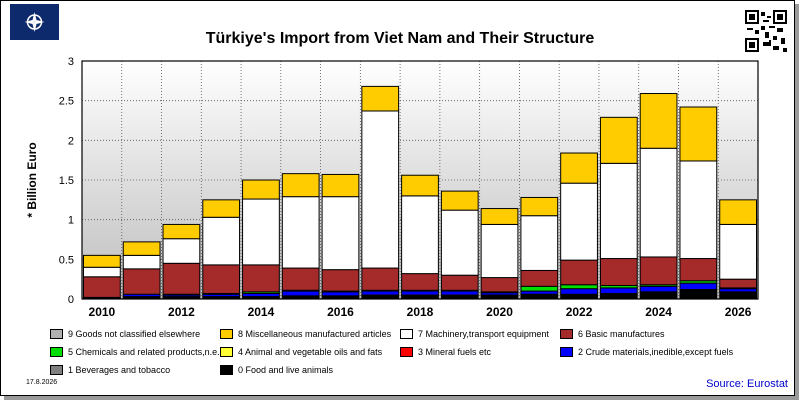  I want to click on legend-item: 0 Food and live animals, so click(276, 370).